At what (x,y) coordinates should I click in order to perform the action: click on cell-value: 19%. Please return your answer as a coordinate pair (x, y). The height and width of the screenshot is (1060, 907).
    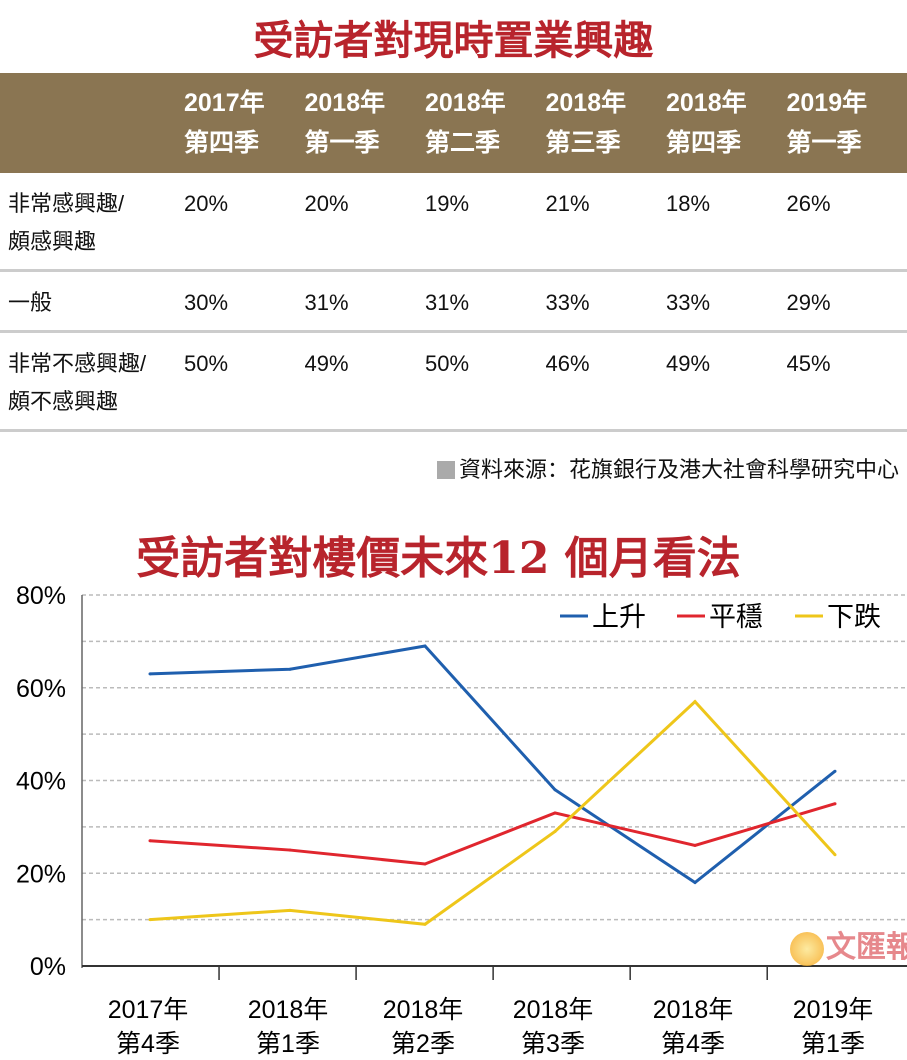
    Looking at the image, I should click on (485, 222).